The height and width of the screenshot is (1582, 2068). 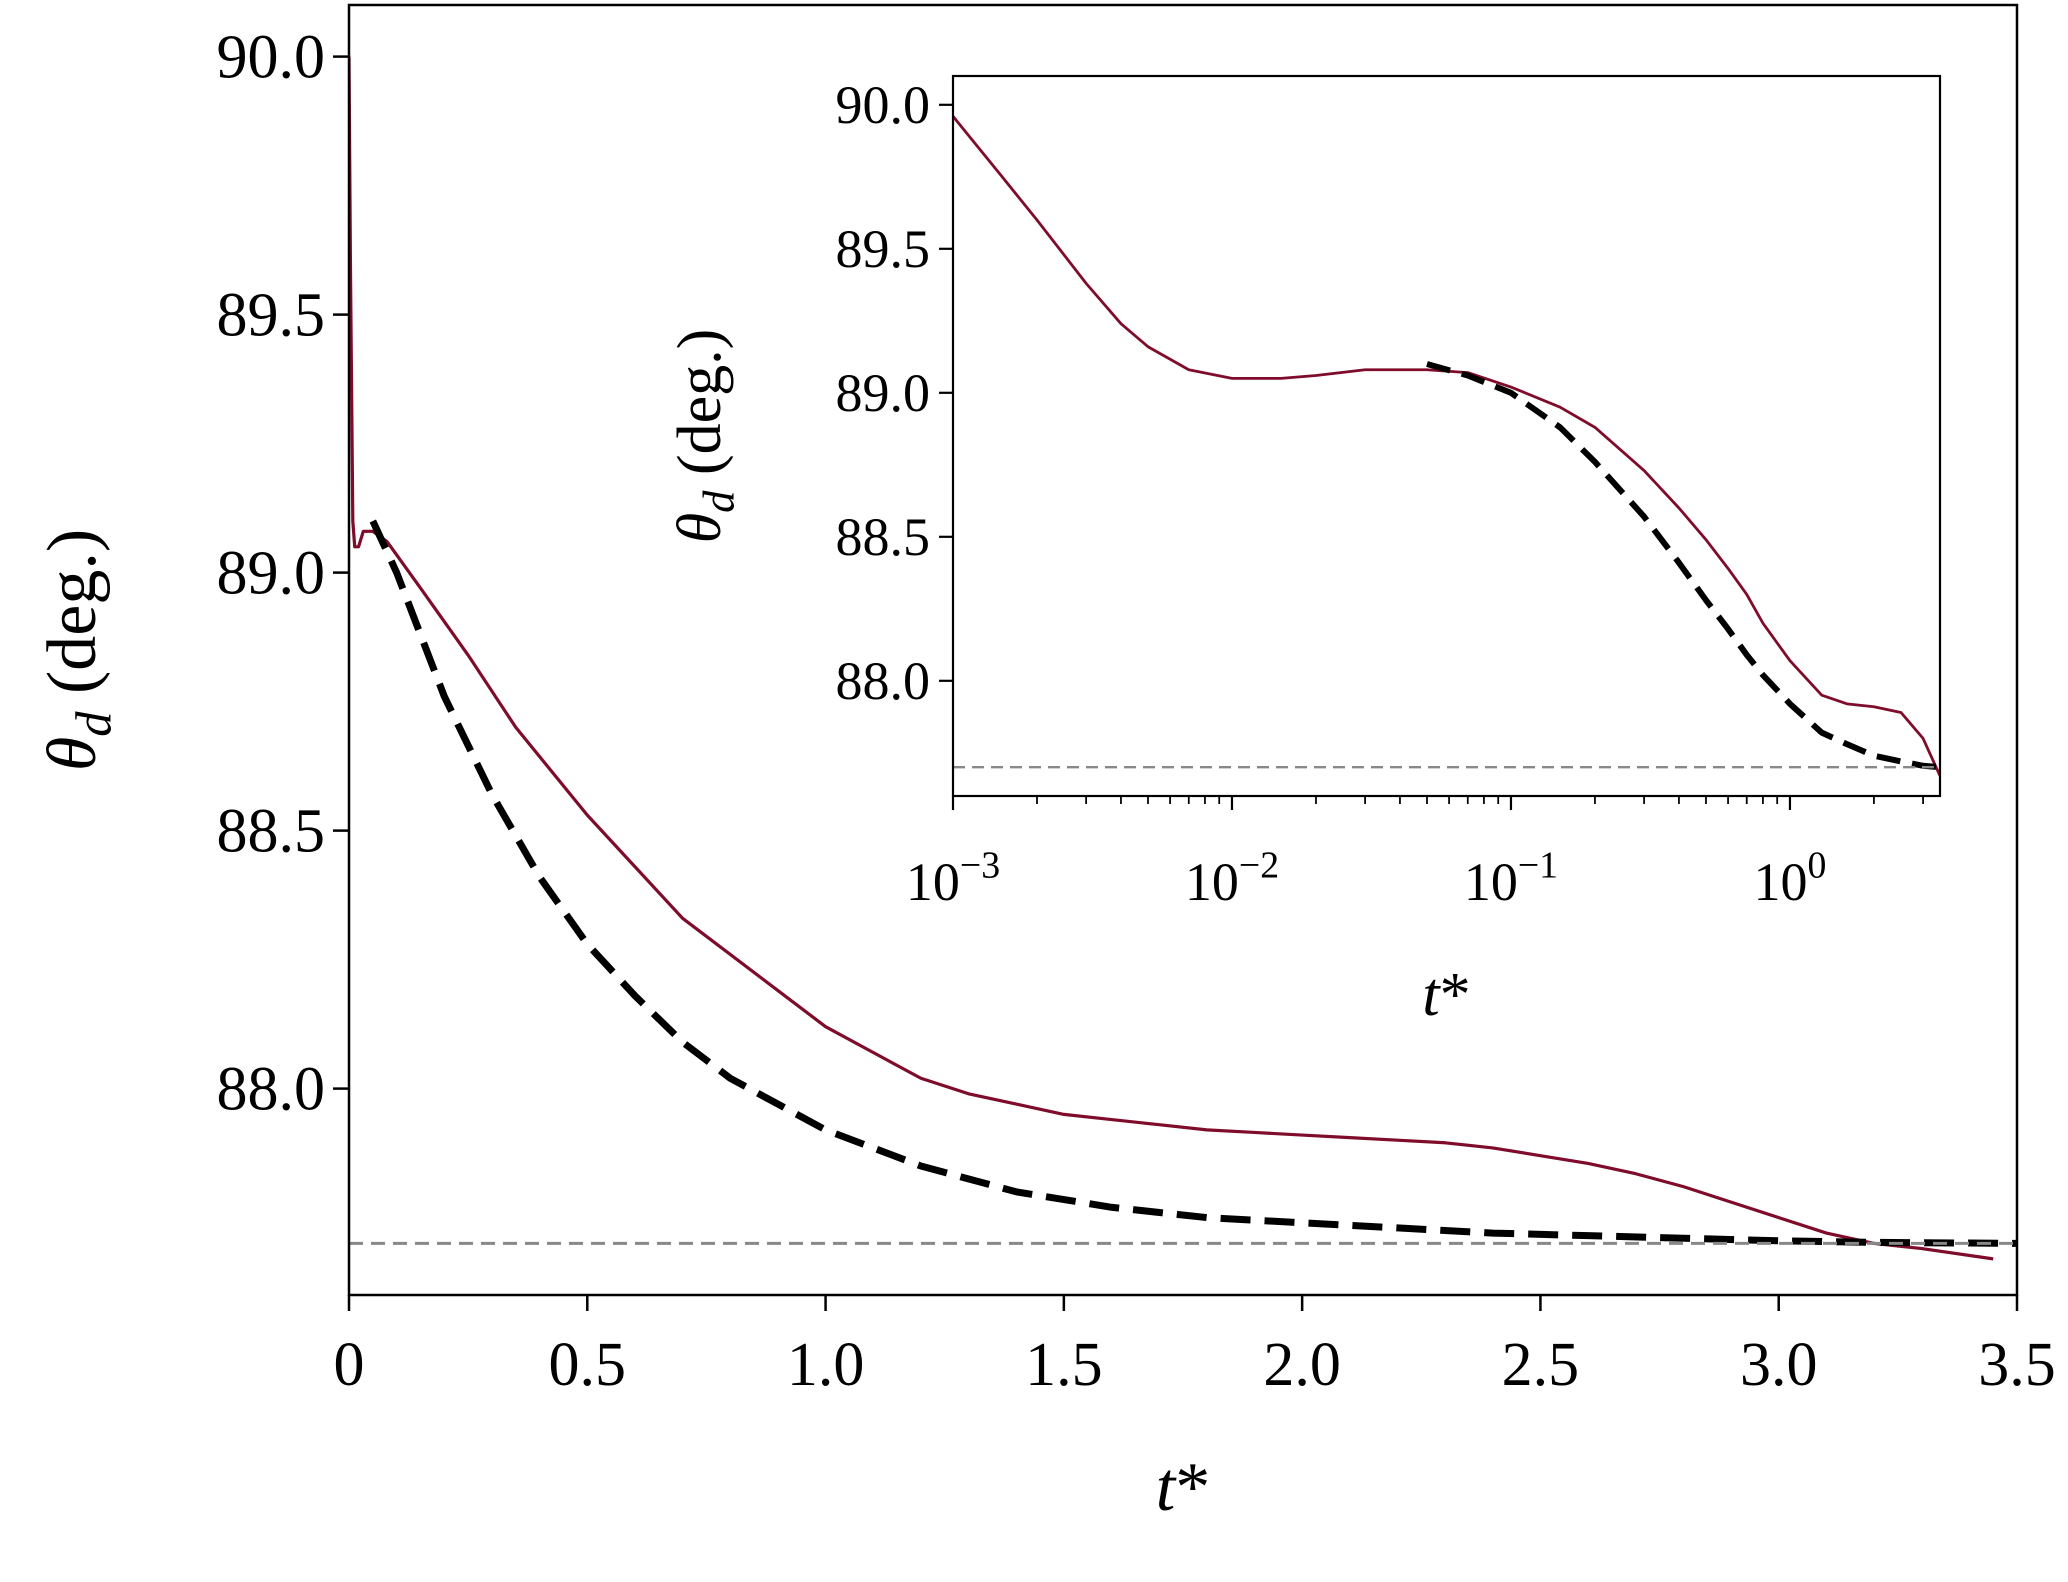 What do you see at coordinates (1779, 1365) in the screenshot?
I see `x-tick-label: 3.0` at bounding box center [1779, 1365].